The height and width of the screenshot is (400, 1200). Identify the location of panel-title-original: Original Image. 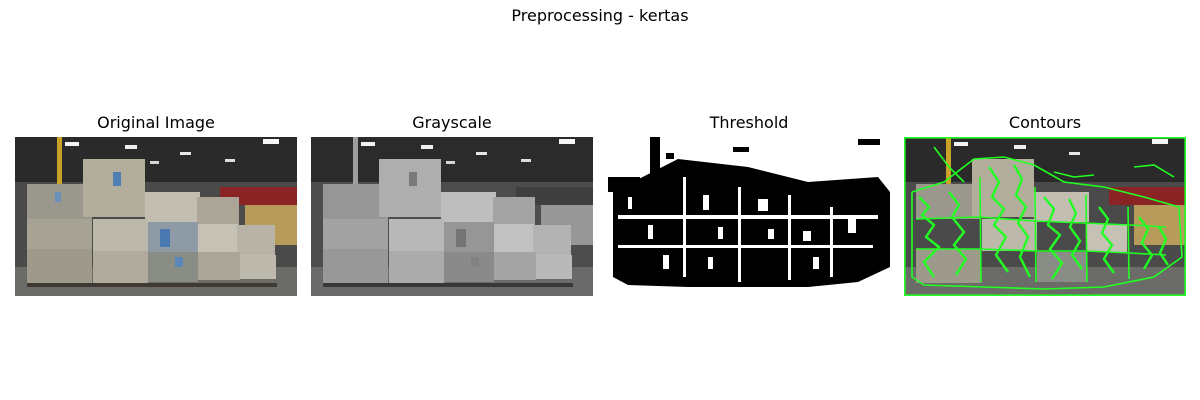
(156, 122).